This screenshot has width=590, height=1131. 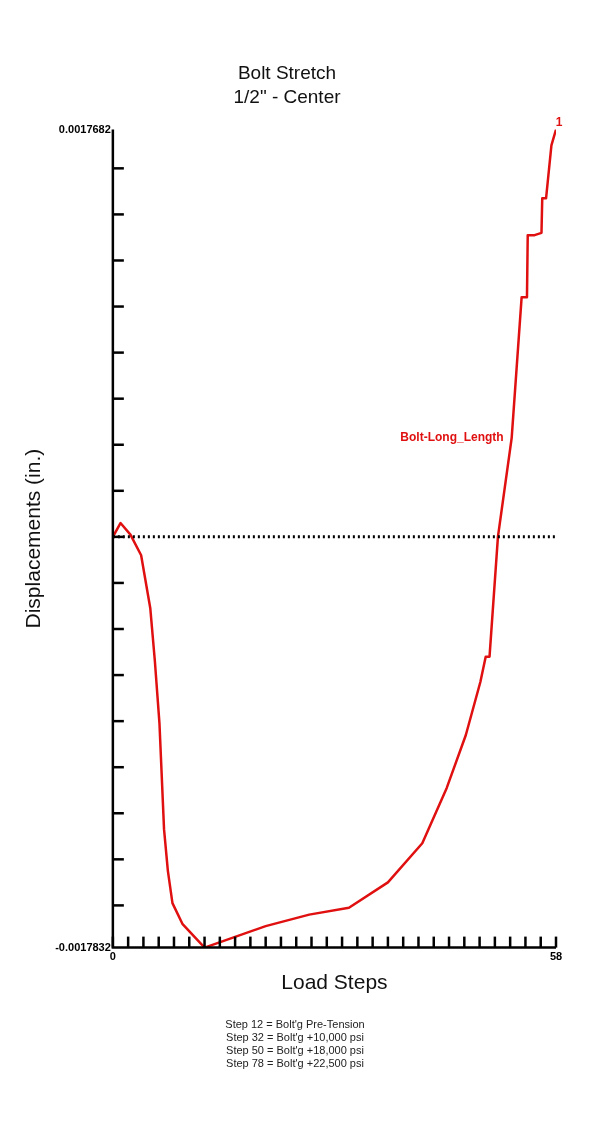 What do you see at coordinates (295, 1024) in the screenshot?
I see `text: Step 12 = Bolt'g Pre-Tension` at bounding box center [295, 1024].